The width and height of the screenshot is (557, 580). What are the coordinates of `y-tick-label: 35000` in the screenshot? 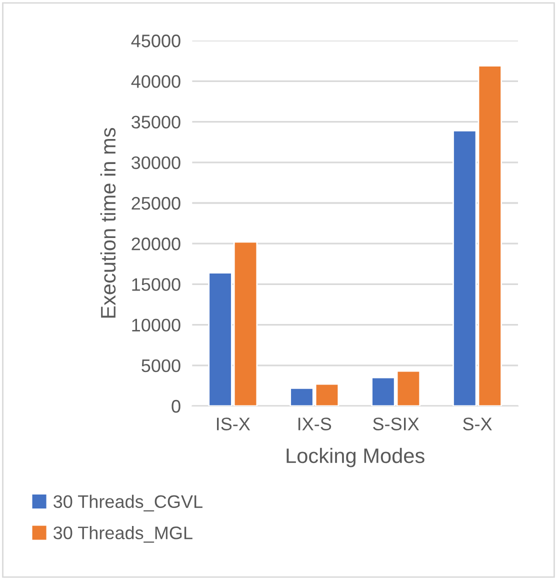 It's located at (156, 122).